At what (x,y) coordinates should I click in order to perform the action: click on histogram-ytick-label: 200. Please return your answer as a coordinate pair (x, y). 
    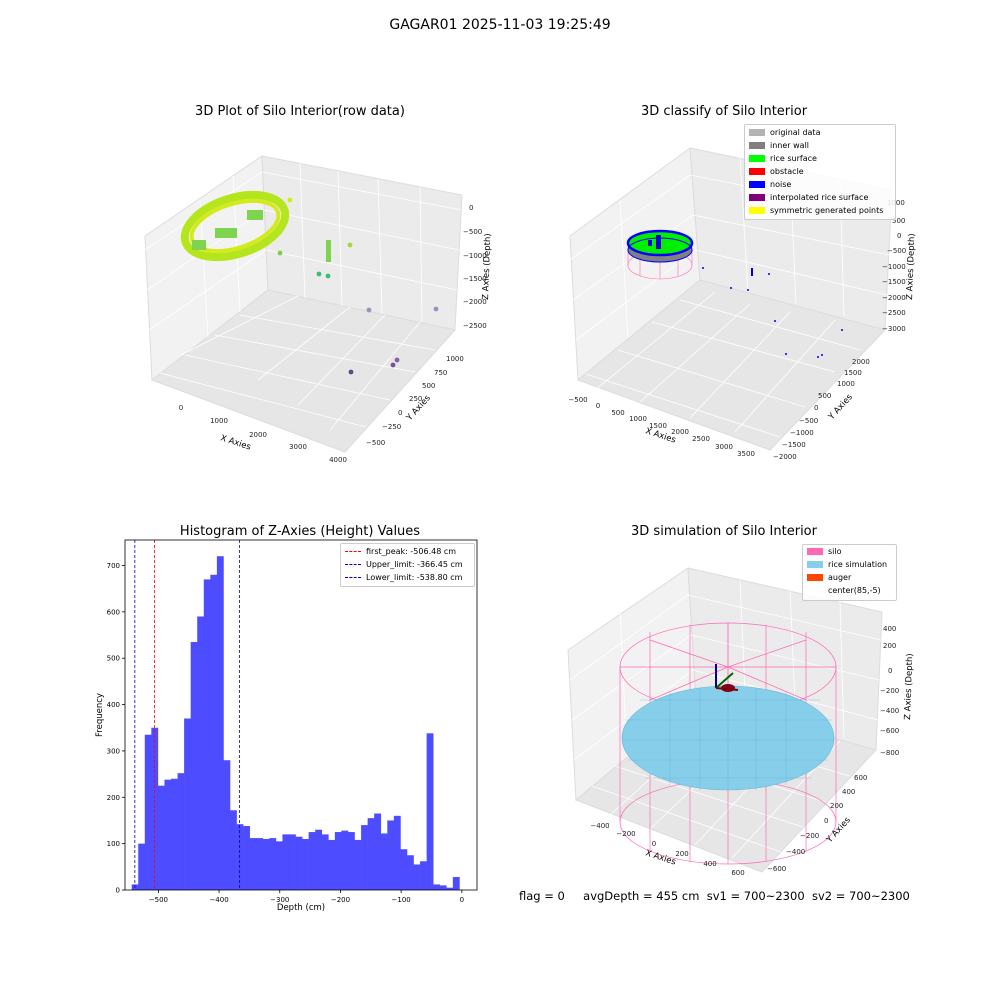
    Looking at the image, I should click on (113, 798).